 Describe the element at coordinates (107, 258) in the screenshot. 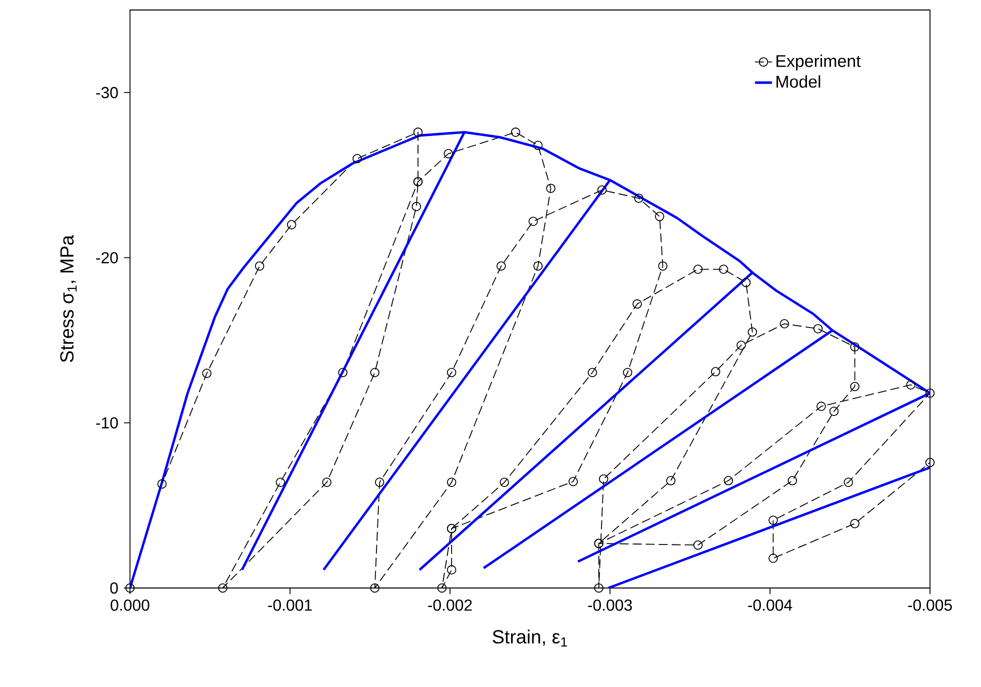

I see `y-tick-label: -20` at that location.